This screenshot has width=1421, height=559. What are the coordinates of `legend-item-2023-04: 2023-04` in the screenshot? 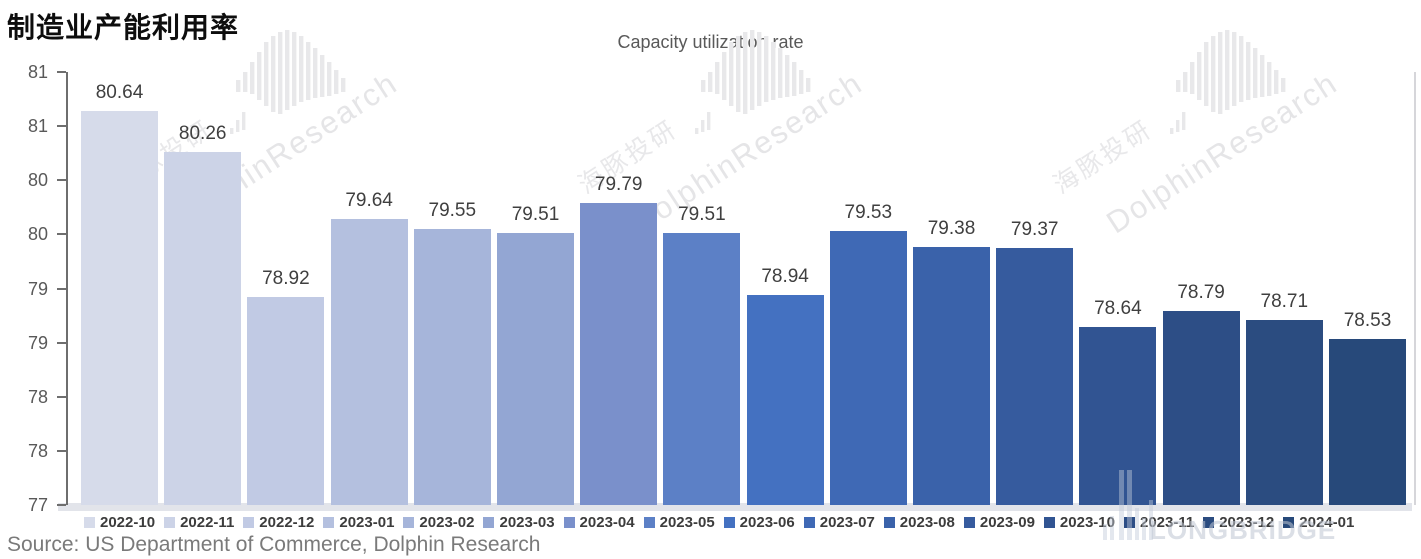 It's located at (599, 522).